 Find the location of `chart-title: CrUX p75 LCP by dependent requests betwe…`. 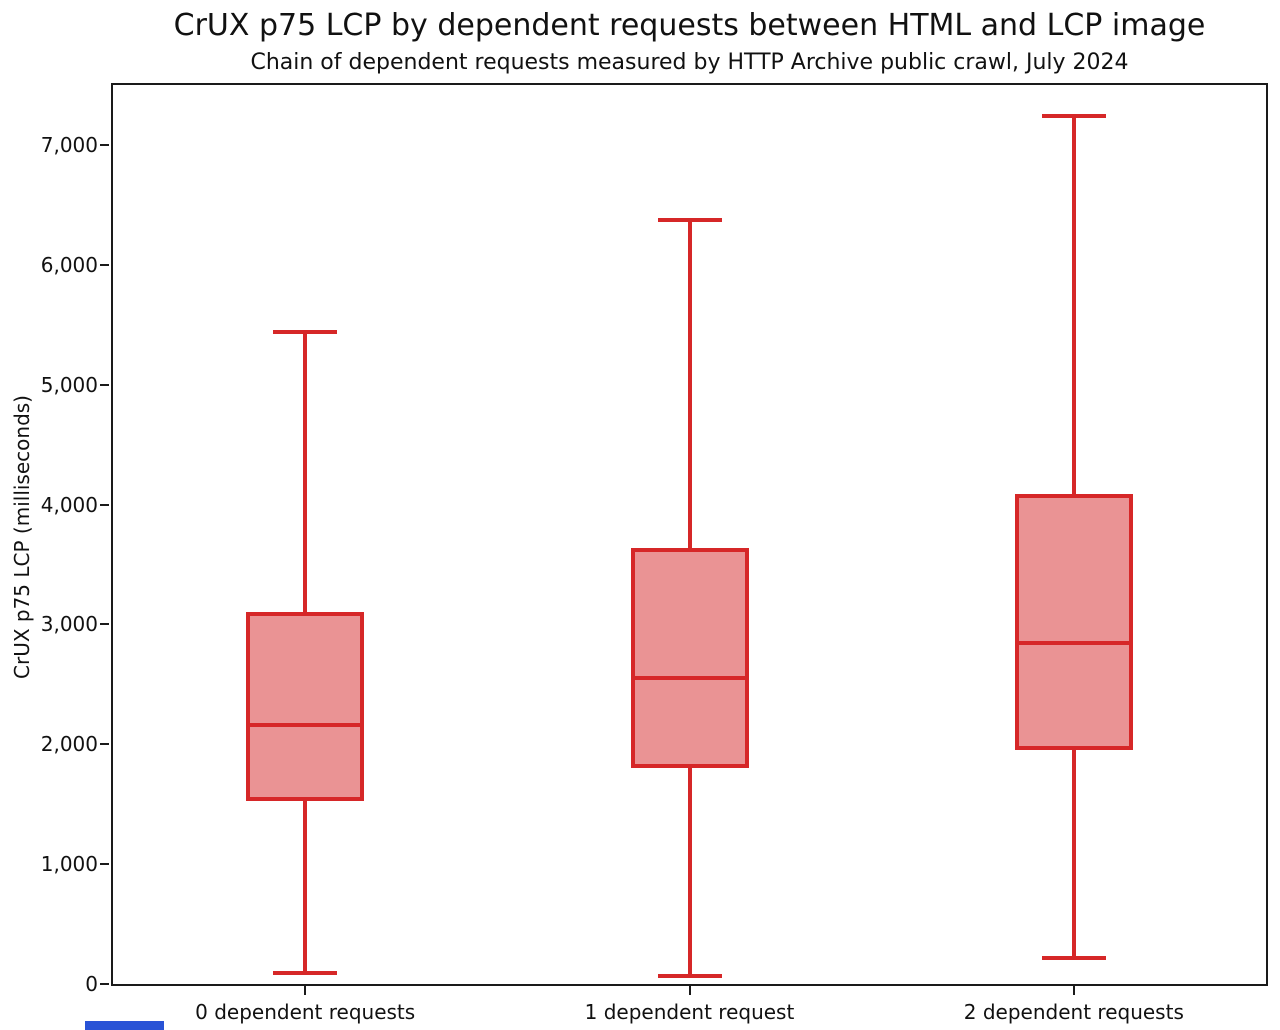

chart-title: CrUX p75 LCP by dependent requests betwe… is located at coordinates (689, 25).